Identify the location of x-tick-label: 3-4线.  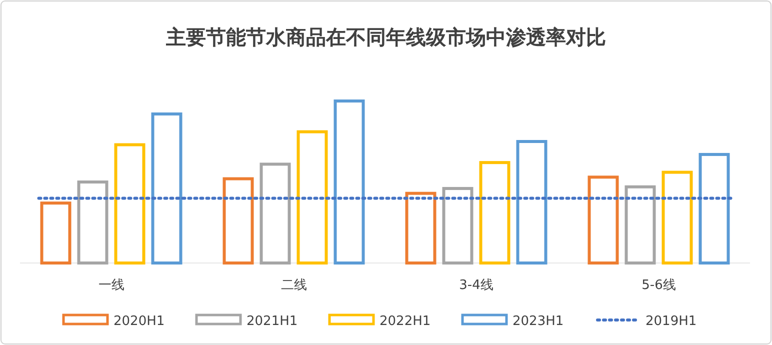
(476, 285).